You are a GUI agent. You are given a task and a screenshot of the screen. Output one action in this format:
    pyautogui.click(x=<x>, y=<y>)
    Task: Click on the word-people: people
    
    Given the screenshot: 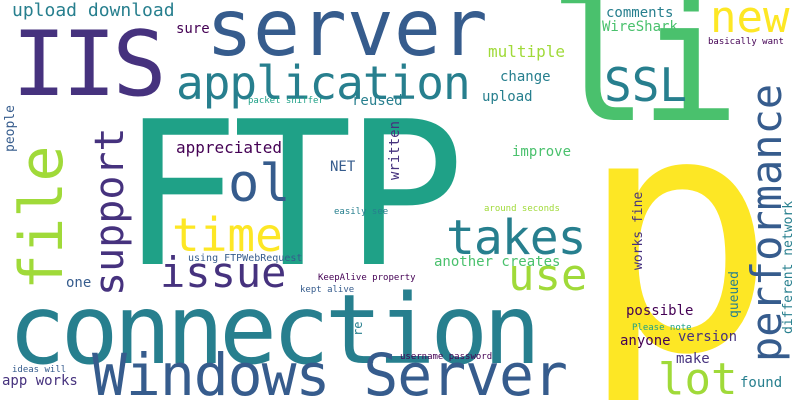 What is the action you would take?
    pyautogui.click(x=10, y=128)
    